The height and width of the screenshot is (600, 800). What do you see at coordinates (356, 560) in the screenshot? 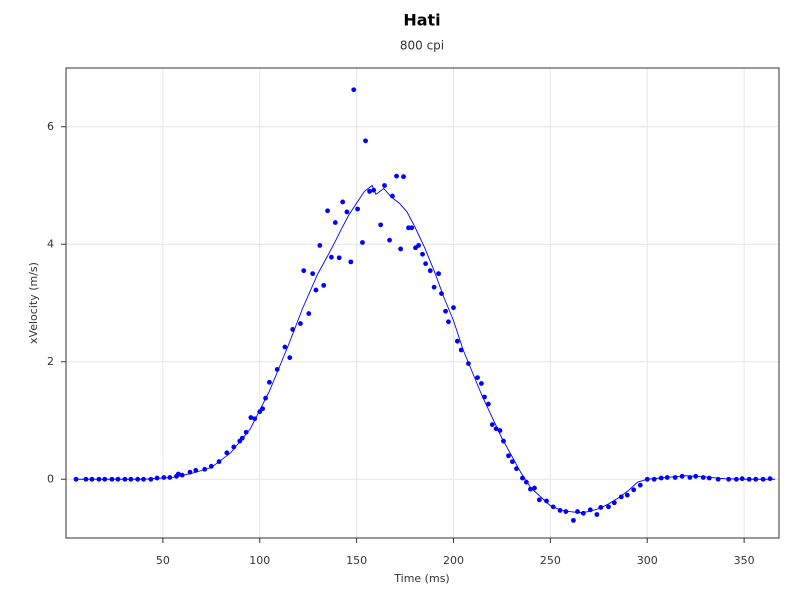
I see `x-tick-label: 150` at bounding box center [356, 560].